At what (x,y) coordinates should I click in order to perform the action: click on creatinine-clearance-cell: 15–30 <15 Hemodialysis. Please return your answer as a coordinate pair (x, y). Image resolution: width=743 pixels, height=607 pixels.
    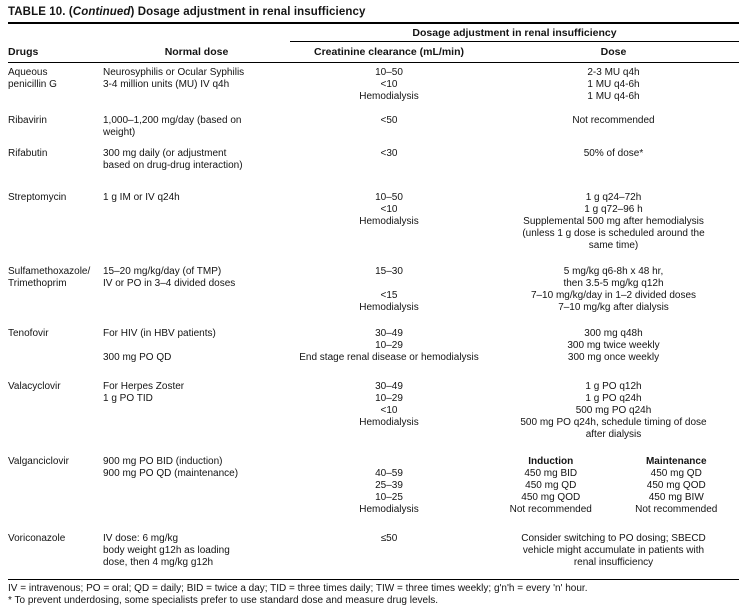
    Looking at the image, I should click on (389, 290).